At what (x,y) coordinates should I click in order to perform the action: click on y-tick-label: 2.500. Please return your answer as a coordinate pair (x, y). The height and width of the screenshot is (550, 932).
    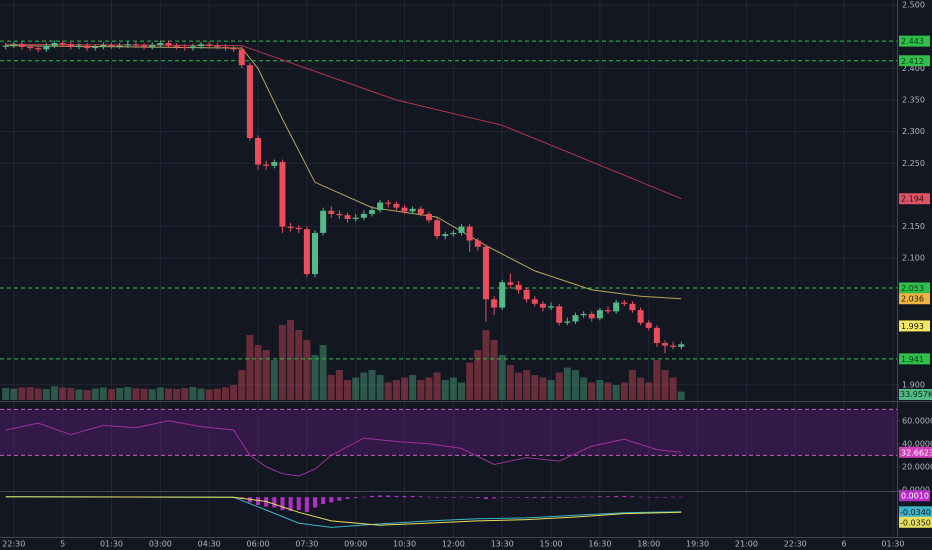
    Looking at the image, I should click on (913, 5).